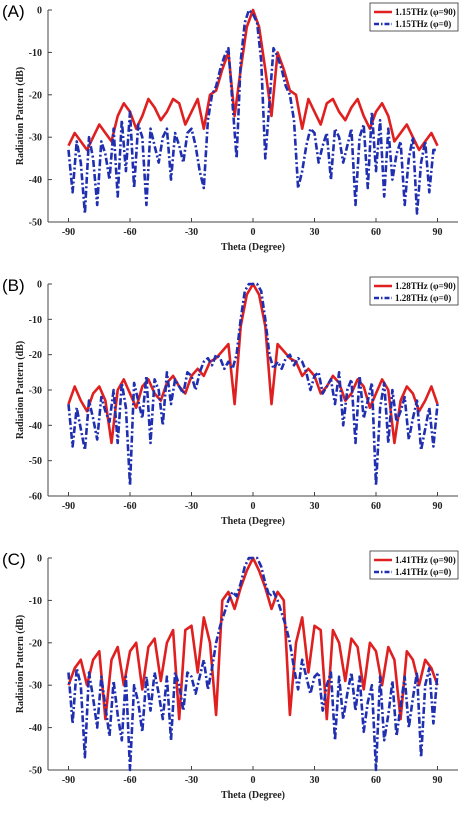 The image size is (474, 823). I want to click on legend: 1.28THz (φ=90) 1.28THz (φ=0), so click(414, 291).